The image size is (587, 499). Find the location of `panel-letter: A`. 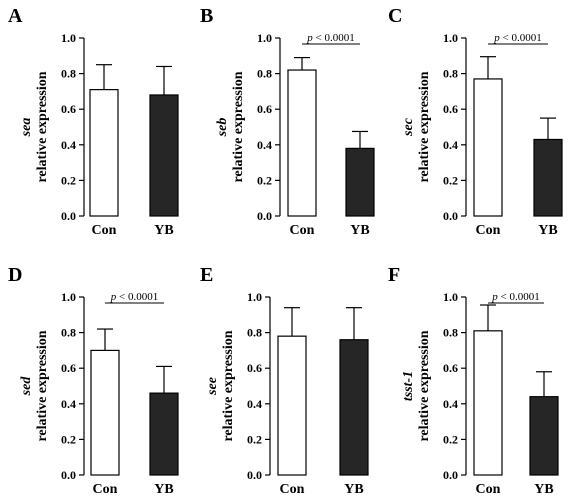

panel-letter: A is located at coordinates (15, 16).